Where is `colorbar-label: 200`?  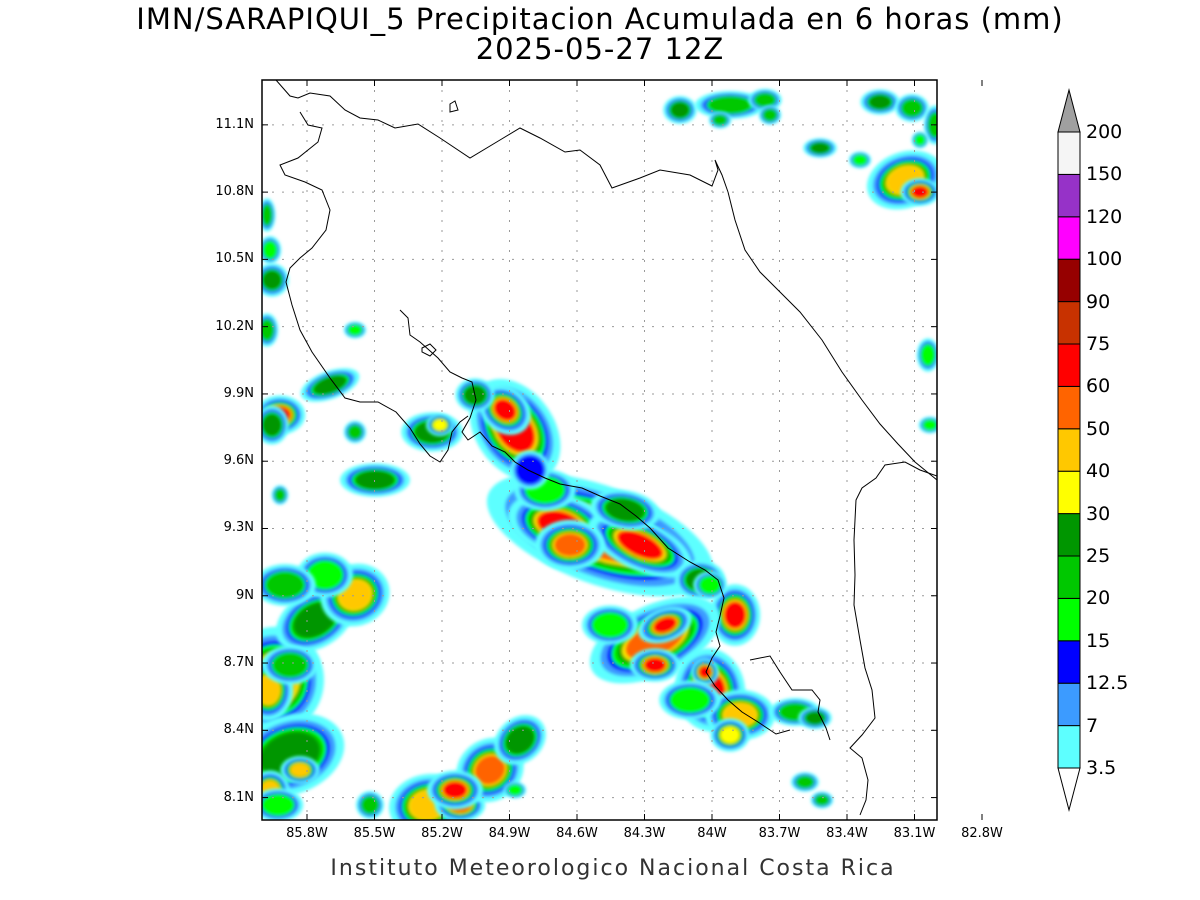
colorbar-label: 200 is located at coordinates (1104, 132).